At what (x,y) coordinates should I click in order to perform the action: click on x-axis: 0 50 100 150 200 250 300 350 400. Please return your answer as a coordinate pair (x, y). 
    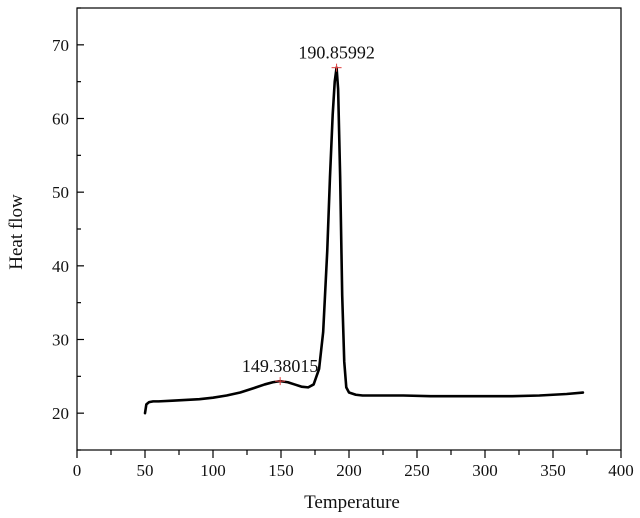
    Looking at the image, I should click on (353, 465).